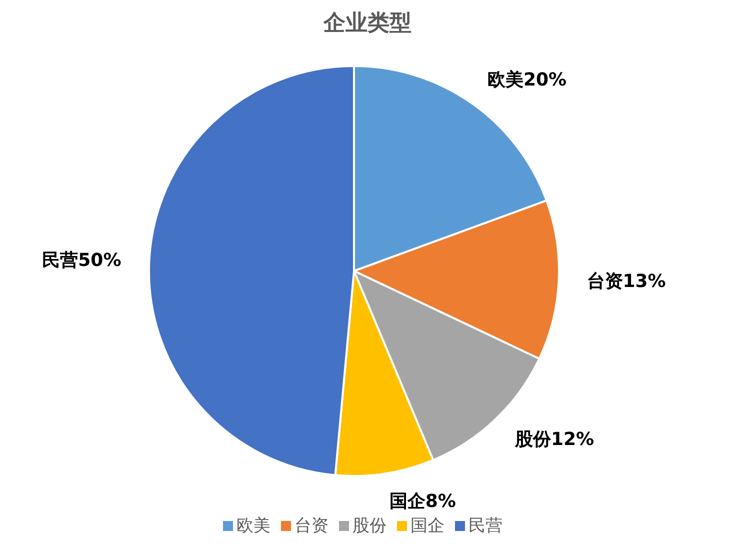 This screenshot has width=735, height=550. Describe the element at coordinates (311, 526) in the screenshot. I see `legend-label: 台资` at that location.